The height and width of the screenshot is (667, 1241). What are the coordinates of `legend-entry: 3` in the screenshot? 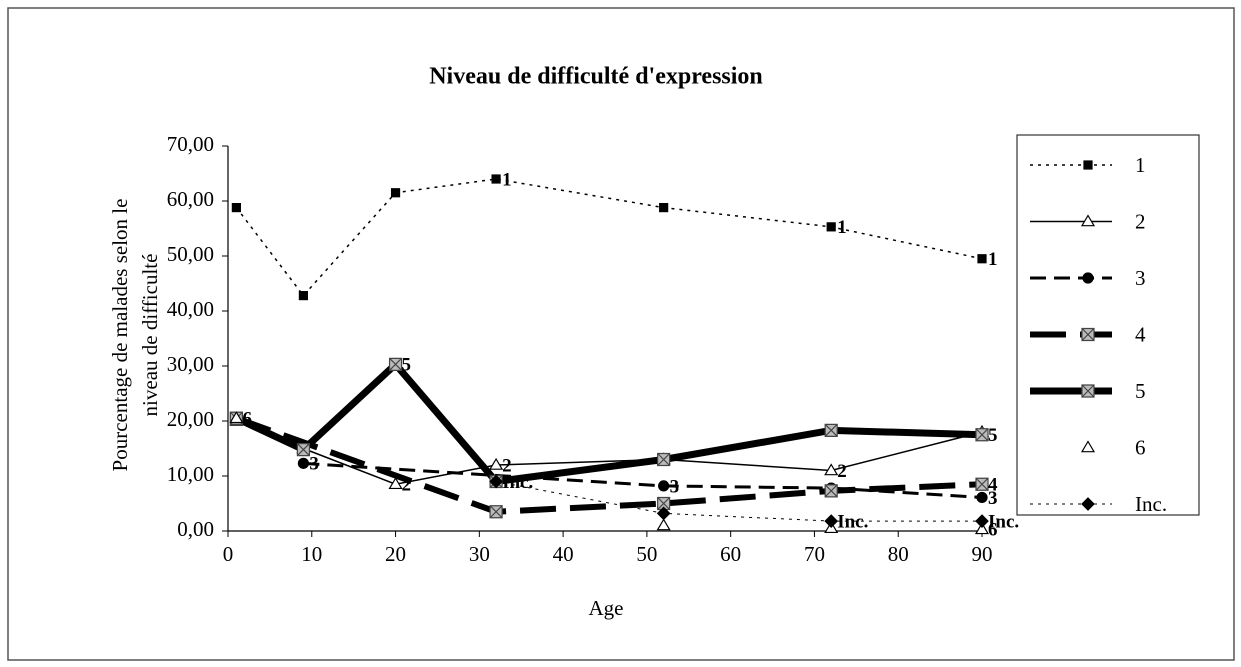 It's located at (1088, 278).